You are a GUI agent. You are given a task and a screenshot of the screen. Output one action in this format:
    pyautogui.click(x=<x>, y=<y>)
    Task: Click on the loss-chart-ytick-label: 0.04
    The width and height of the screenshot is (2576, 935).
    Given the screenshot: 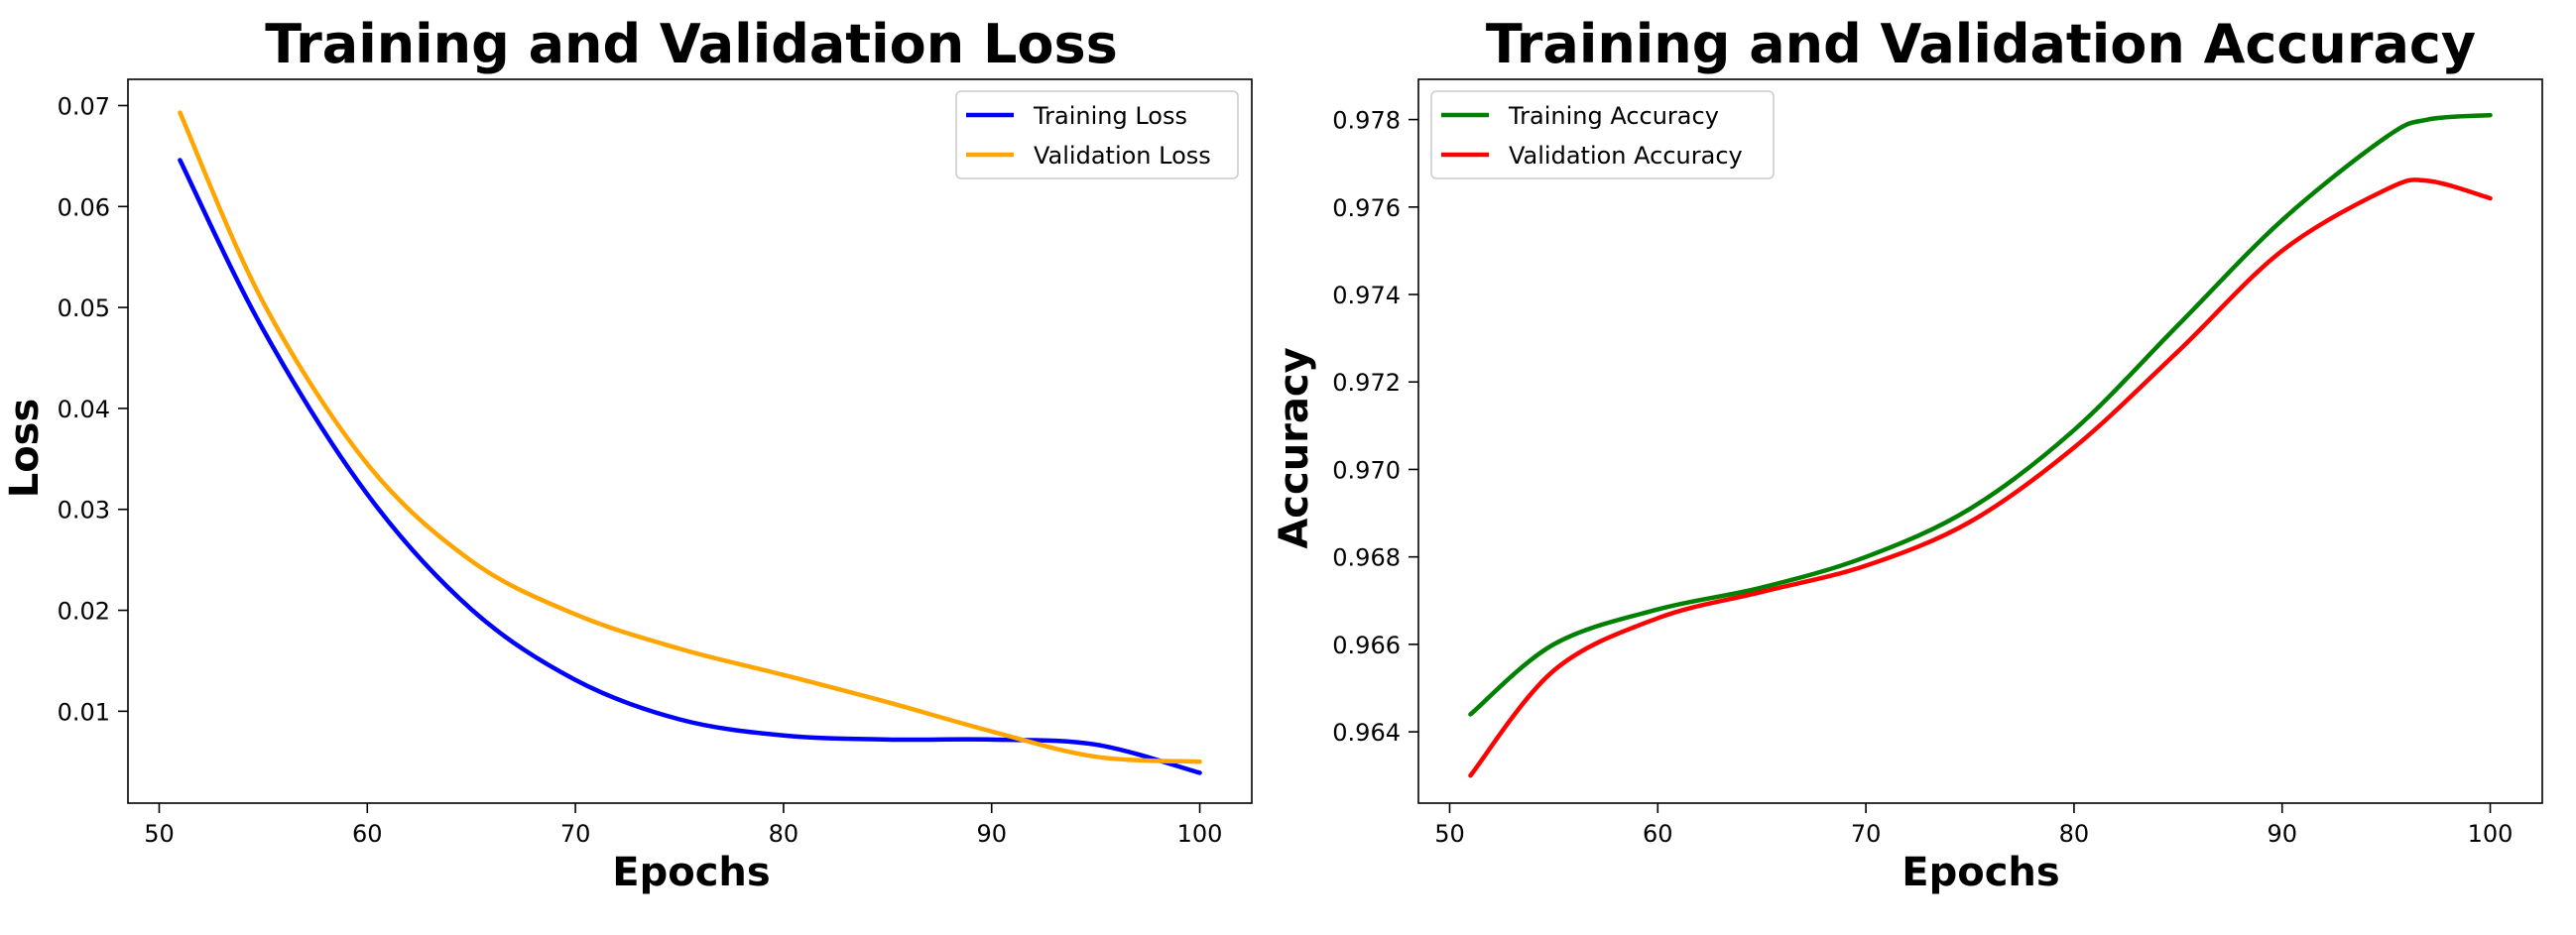 What is the action you would take?
    pyautogui.click(x=84, y=409)
    